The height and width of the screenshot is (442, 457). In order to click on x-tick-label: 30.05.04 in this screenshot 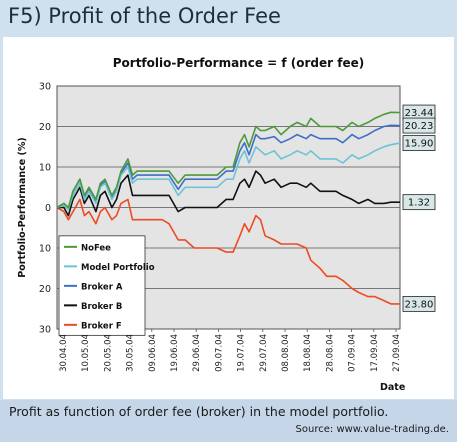, I will do `click(131, 353)`.